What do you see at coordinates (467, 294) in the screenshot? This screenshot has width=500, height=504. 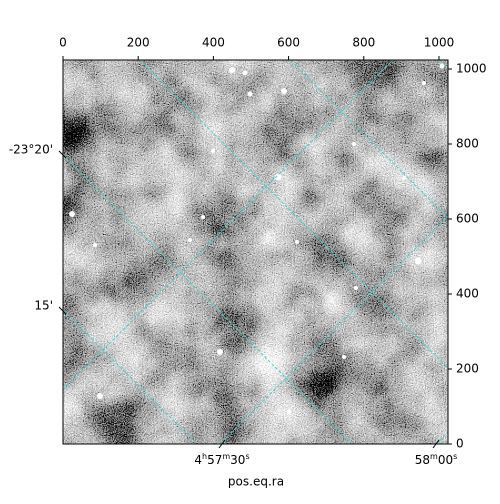 I see `y-tick-label: 400` at bounding box center [467, 294].